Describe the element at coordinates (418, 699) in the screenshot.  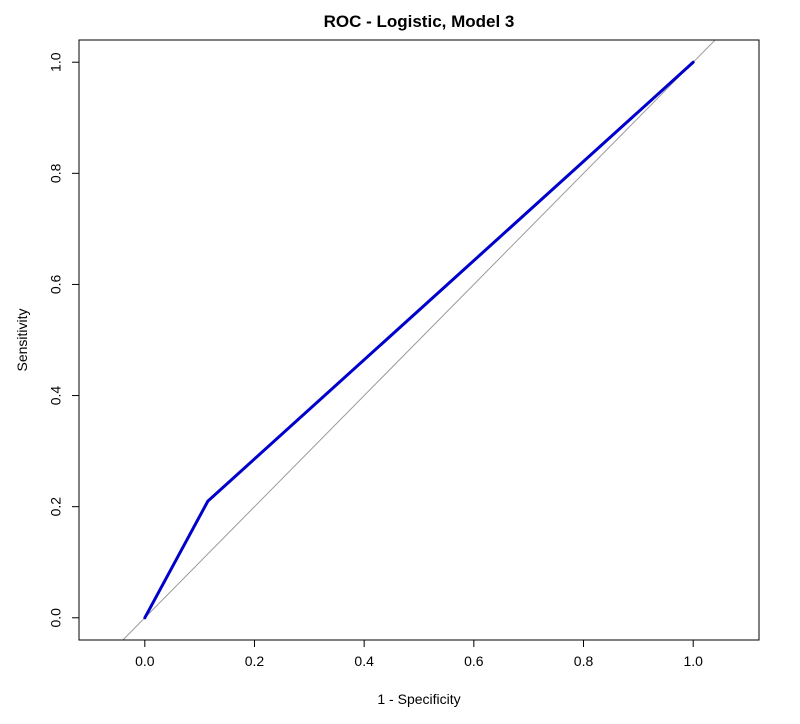
I see `x-axis-label: 1 - Specificity` at that location.